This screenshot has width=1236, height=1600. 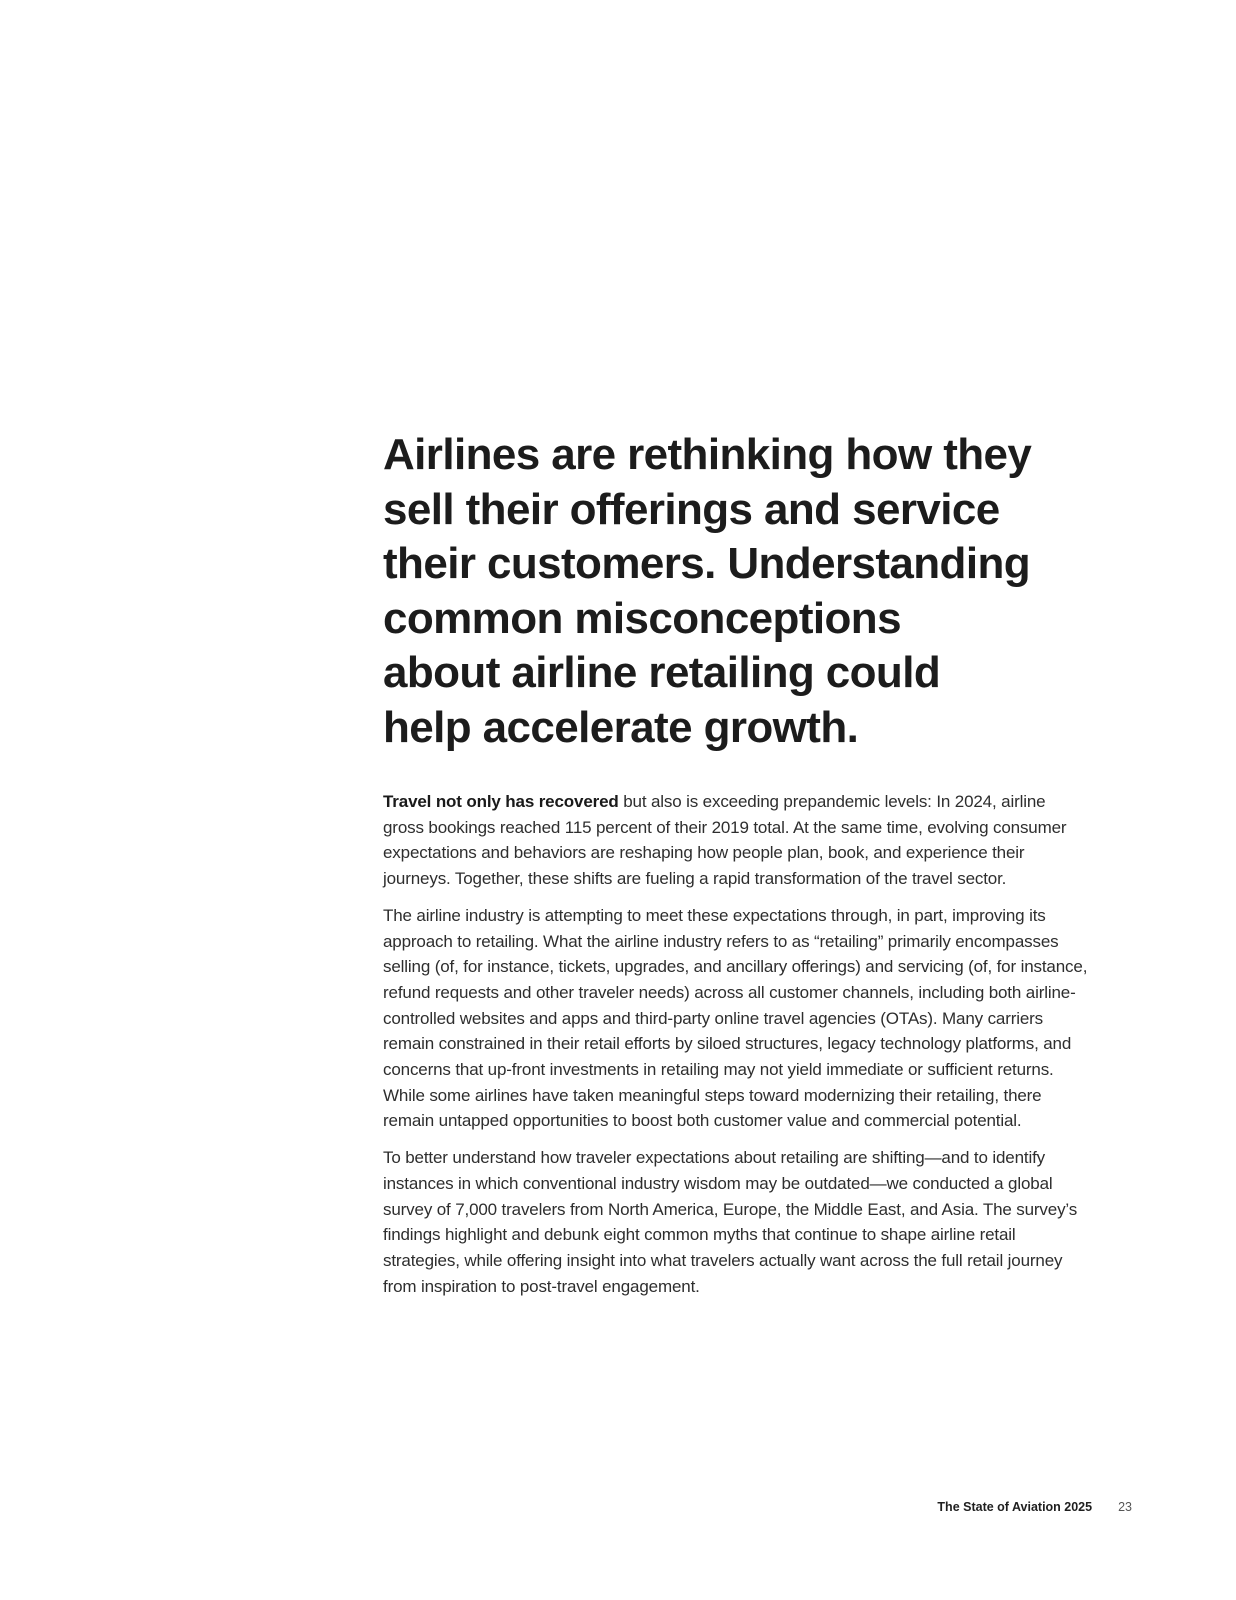 I want to click on publication-title: The State of Aviation 2025, so click(x=1015, y=1507).